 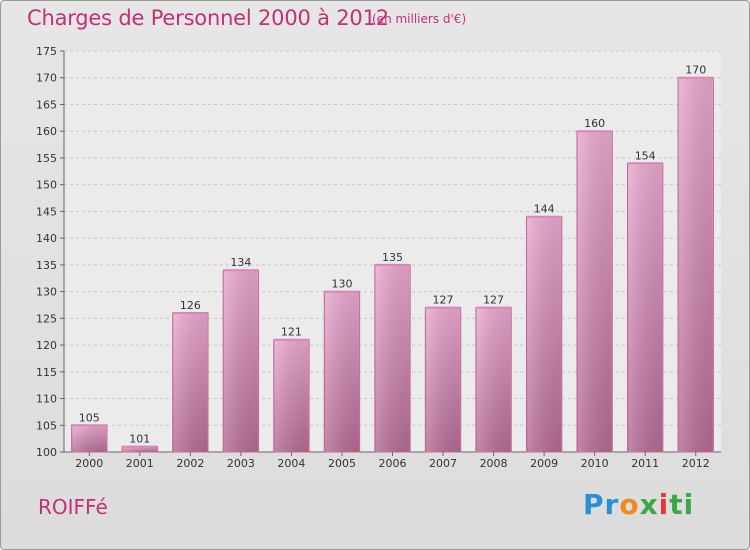 What do you see at coordinates (594, 123) in the screenshot?
I see `data-label: 160` at bounding box center [594, 123].